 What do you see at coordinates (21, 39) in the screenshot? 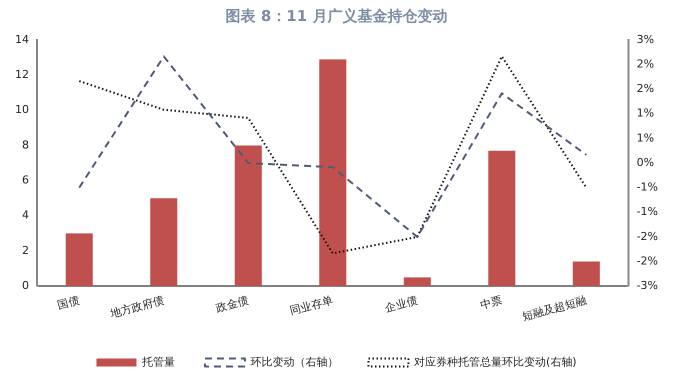
I see `y-tick-label: 14` at bounding box center [21, 39].